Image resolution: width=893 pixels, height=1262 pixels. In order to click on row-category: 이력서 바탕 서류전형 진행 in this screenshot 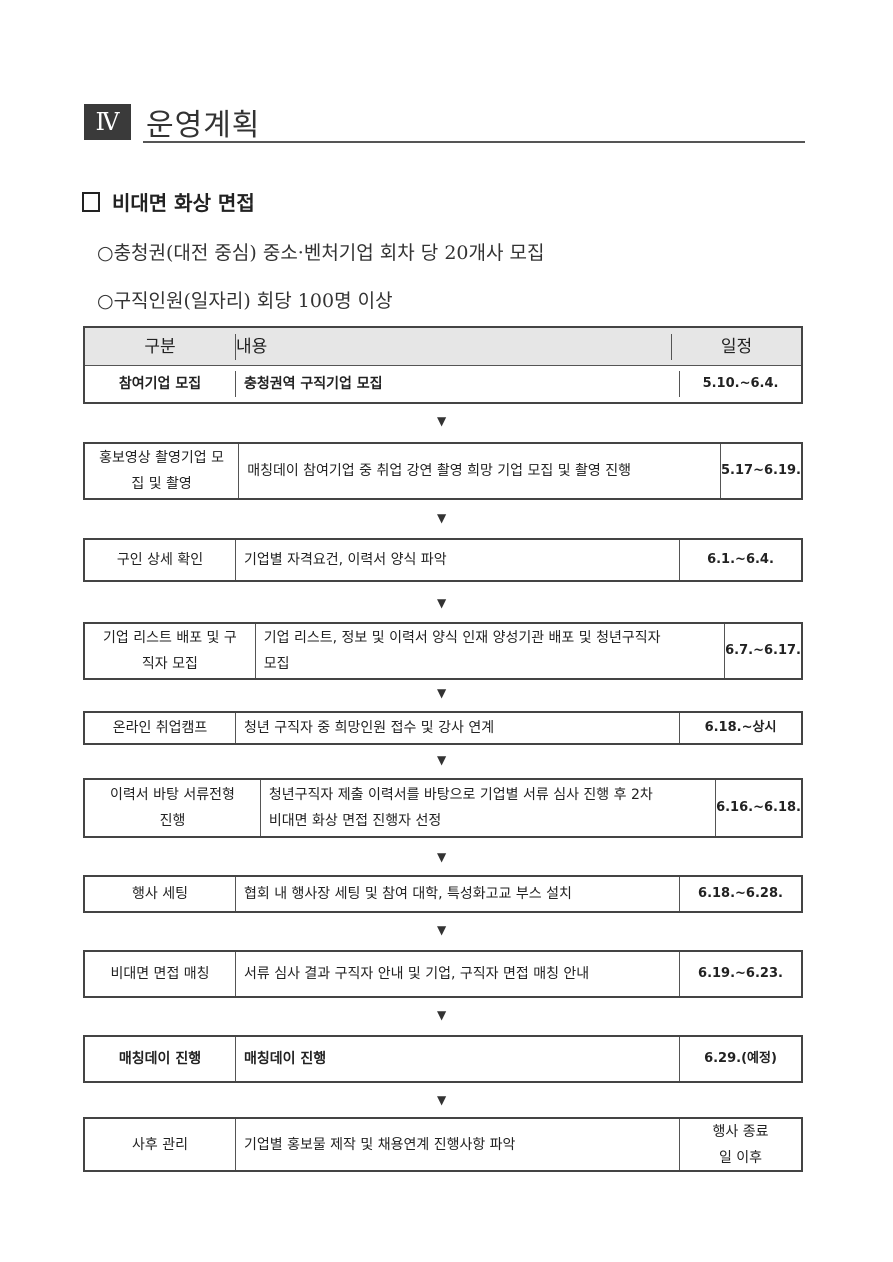, I will do `click(173, 808)`.